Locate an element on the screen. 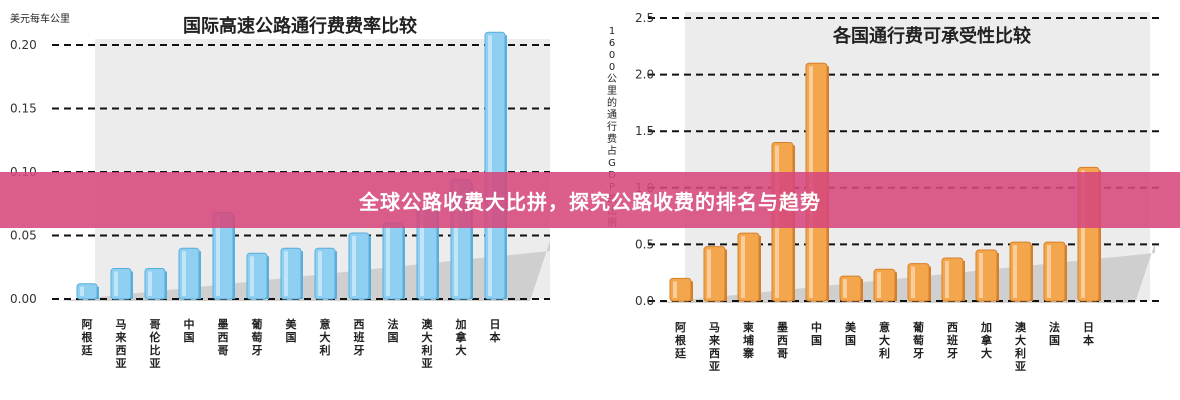  title-banner: 全球公路收费大比拼，探究公路收费的排名与趋势 is located at coordinates (590, 200).